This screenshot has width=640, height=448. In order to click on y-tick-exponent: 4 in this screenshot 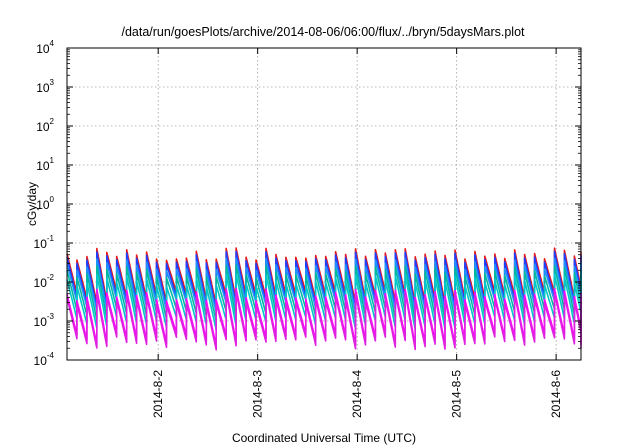, I will do `click(52, 43)`.